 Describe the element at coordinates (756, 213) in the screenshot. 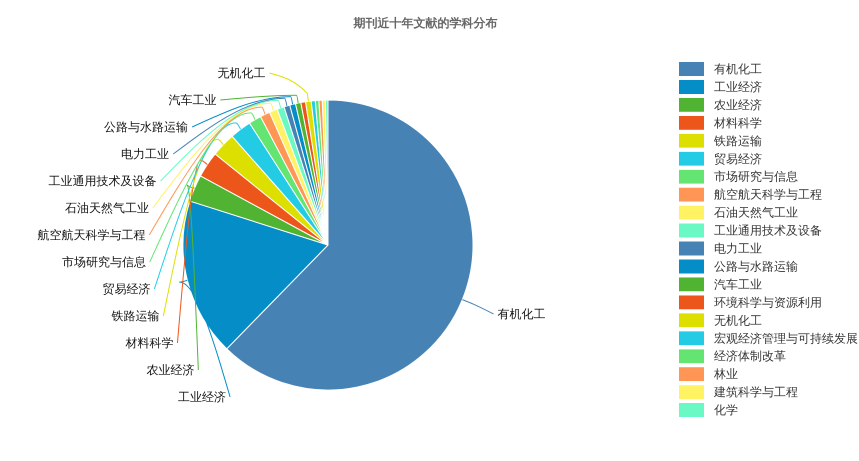

I see `legend-label: 石油天然气工业` at that location.